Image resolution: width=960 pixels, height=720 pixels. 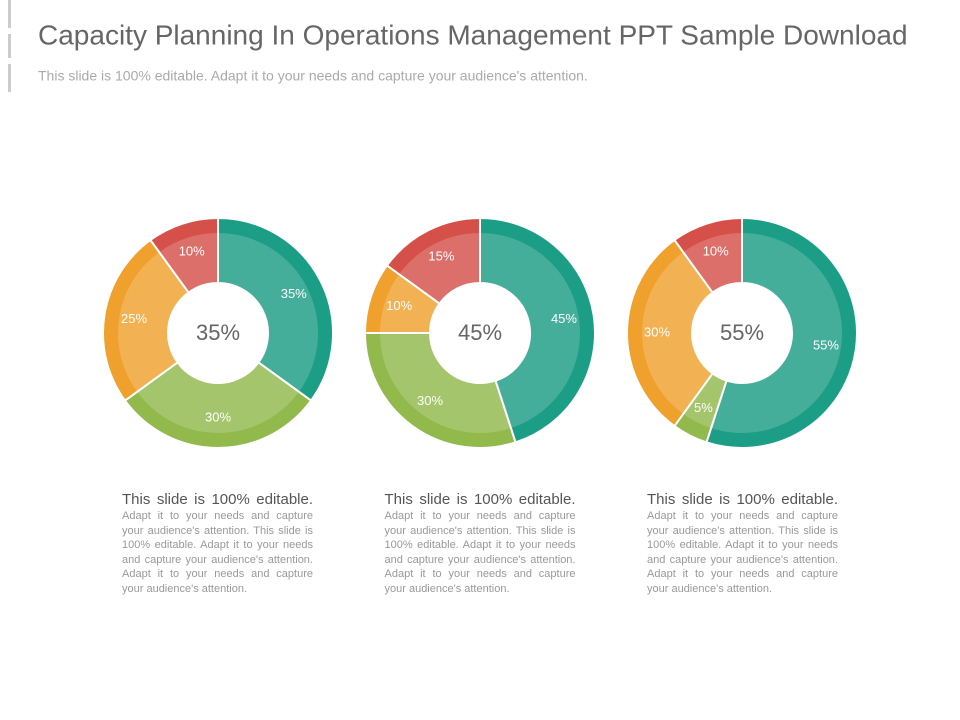 I want to click on value-label: 25%, so click(x=134, y=318).